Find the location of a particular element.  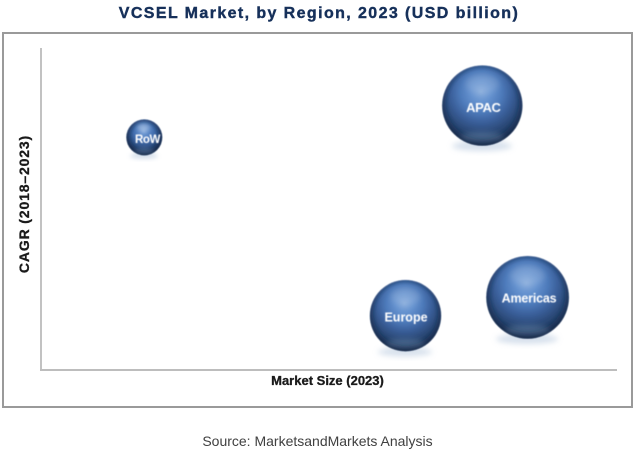

svg-text: APAC is located at coordinates (483, 107).